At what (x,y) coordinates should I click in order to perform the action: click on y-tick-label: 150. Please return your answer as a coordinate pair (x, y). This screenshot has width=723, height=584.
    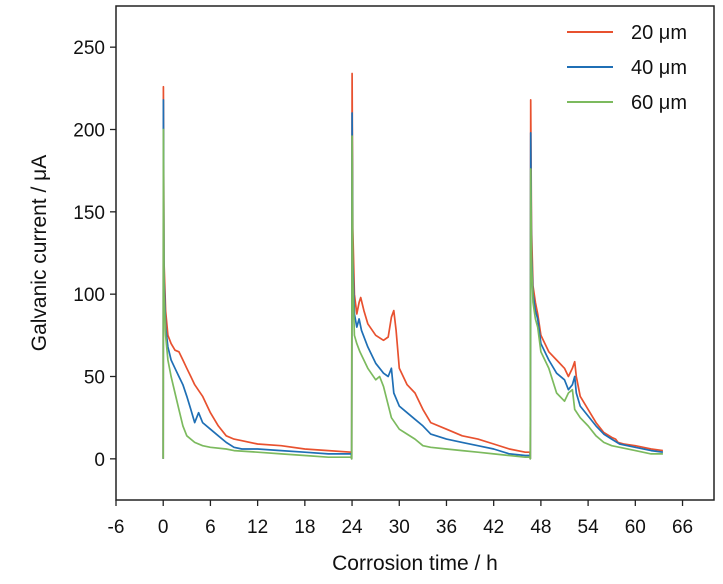
    Looking at the image, I should click on (89, 213).